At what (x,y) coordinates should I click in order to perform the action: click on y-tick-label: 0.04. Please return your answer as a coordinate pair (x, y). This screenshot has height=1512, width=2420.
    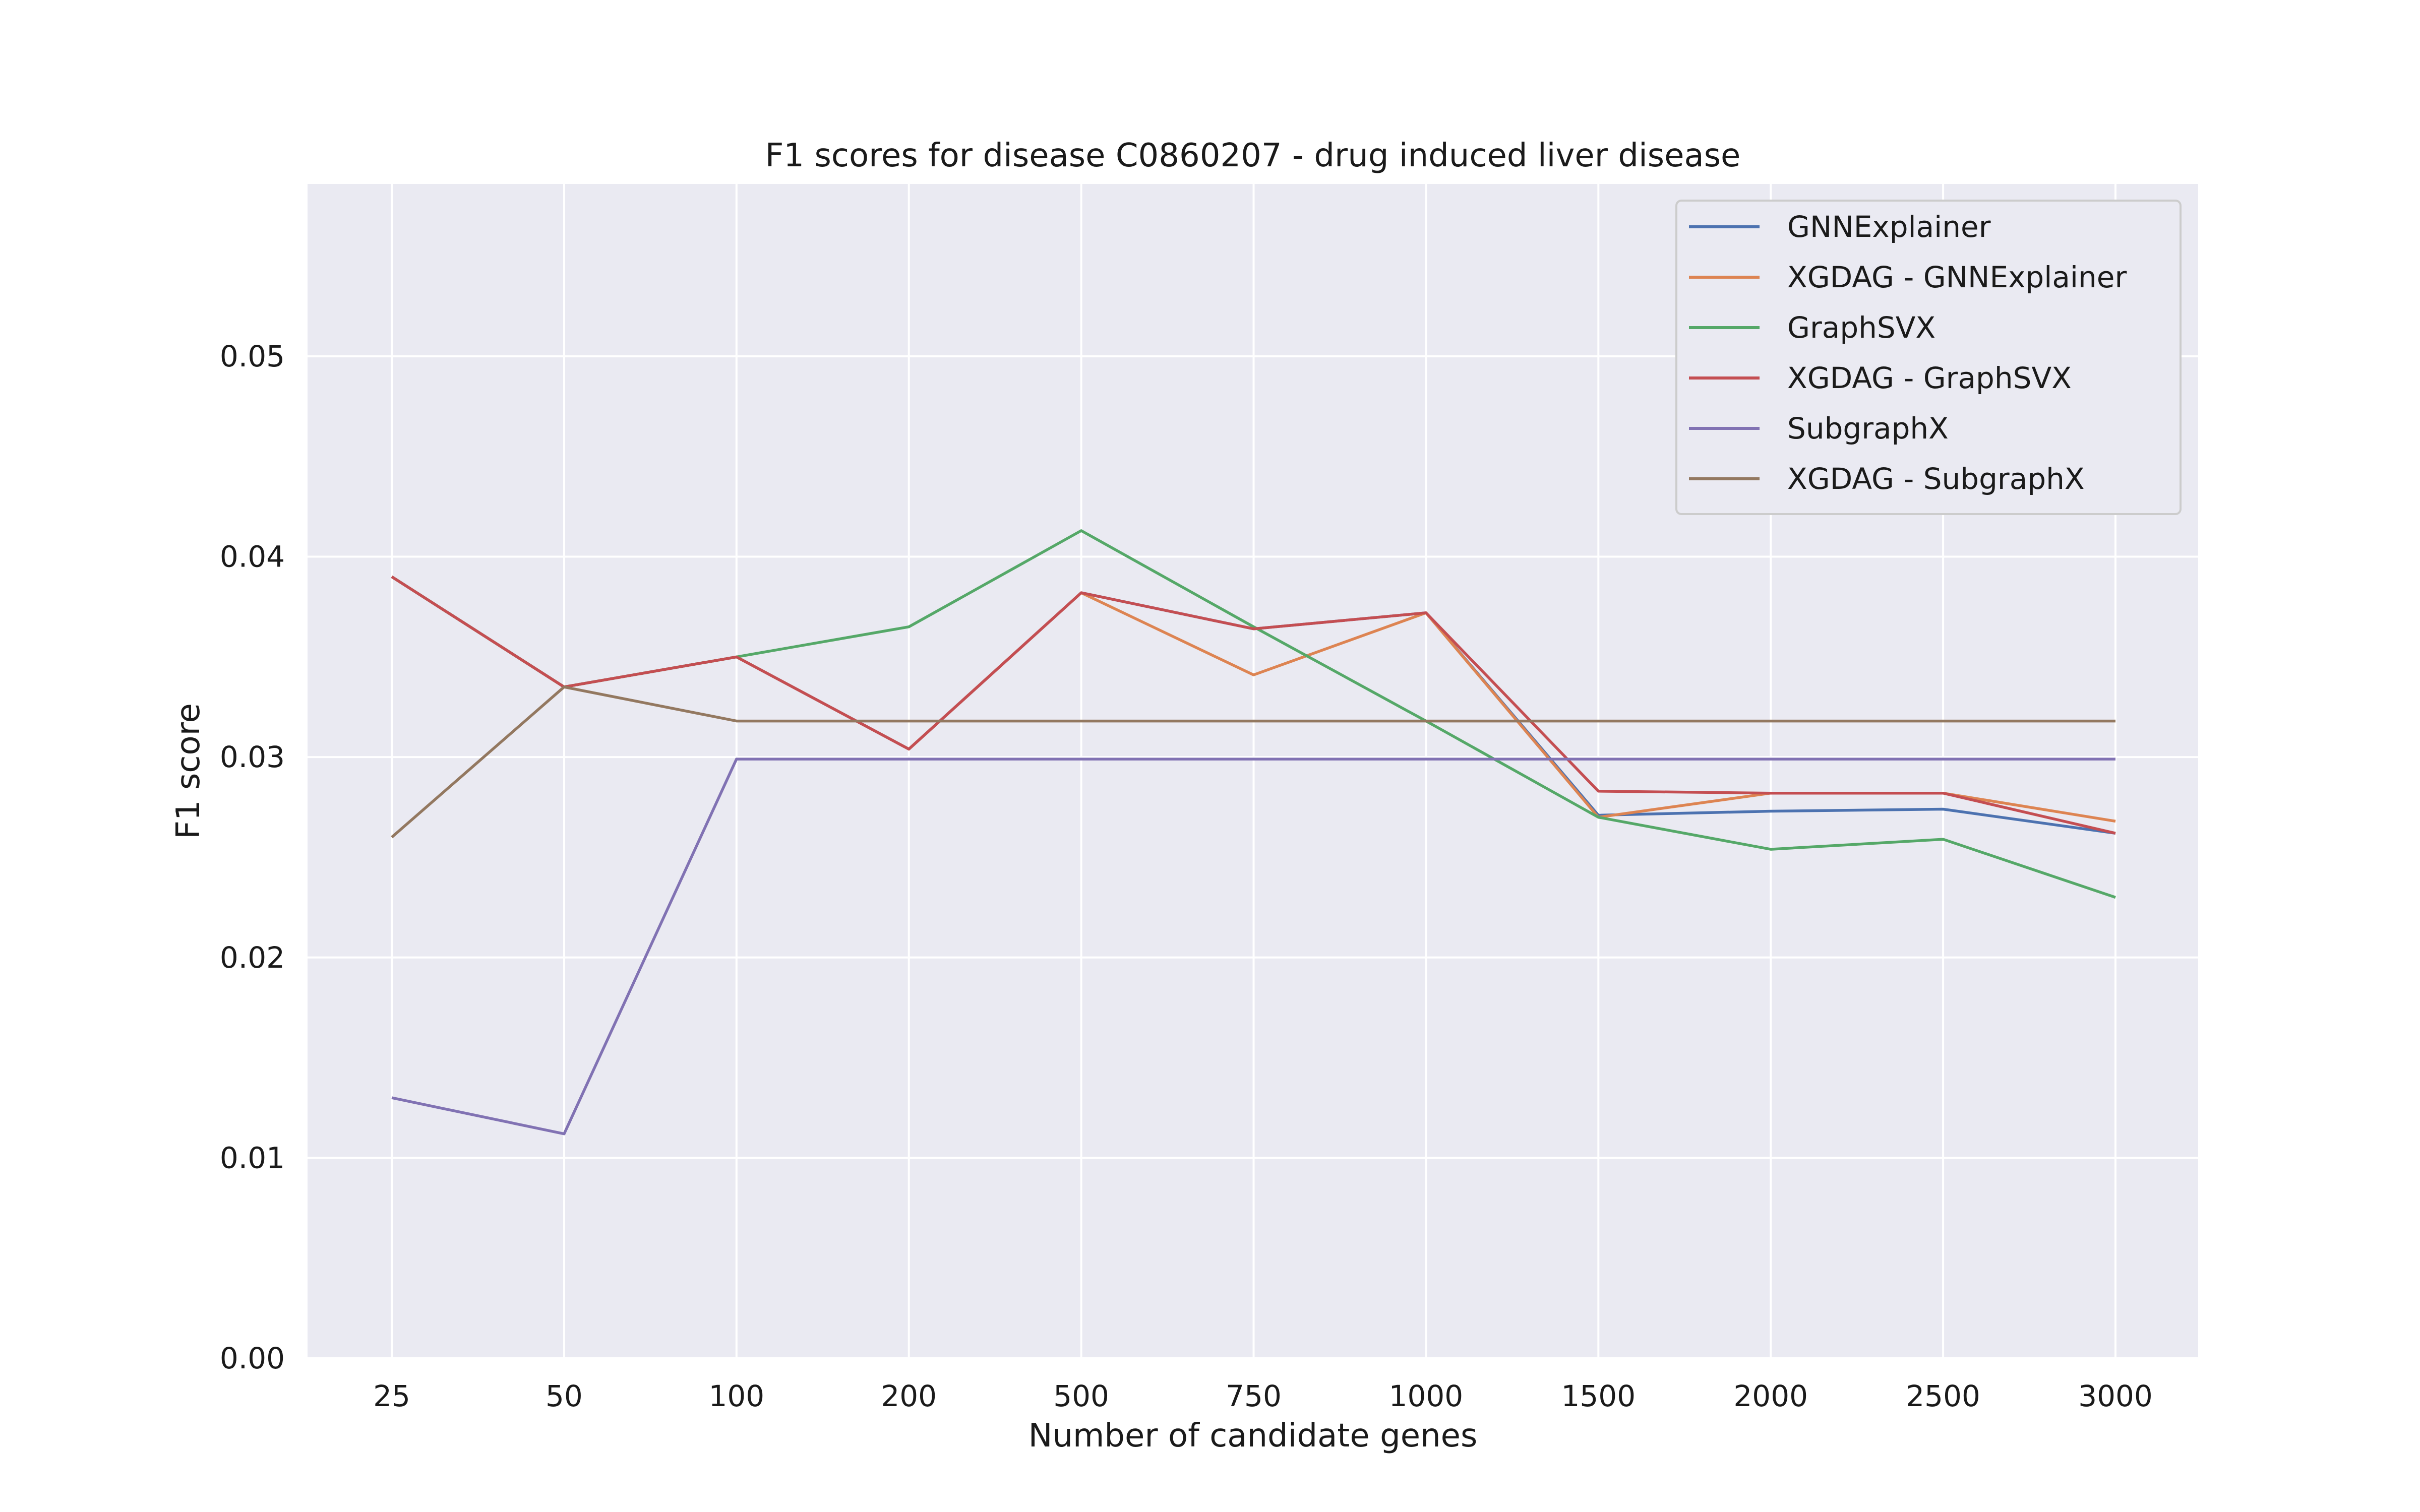
    Looking at the image, I should click on (252, 557).